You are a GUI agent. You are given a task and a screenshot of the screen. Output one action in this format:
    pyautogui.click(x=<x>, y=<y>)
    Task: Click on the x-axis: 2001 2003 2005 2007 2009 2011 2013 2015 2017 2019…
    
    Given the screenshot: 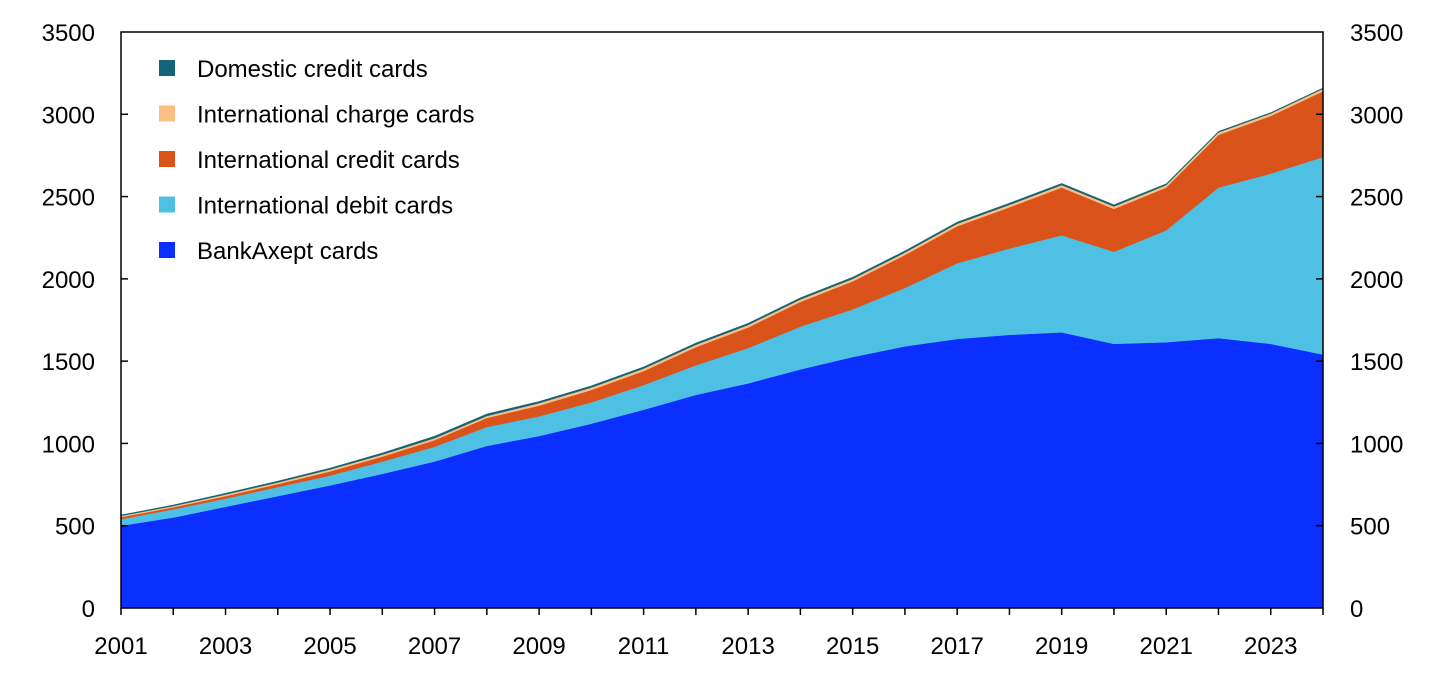 What is the action you would take?
    pyautogui.click(x=709, y=634)
    